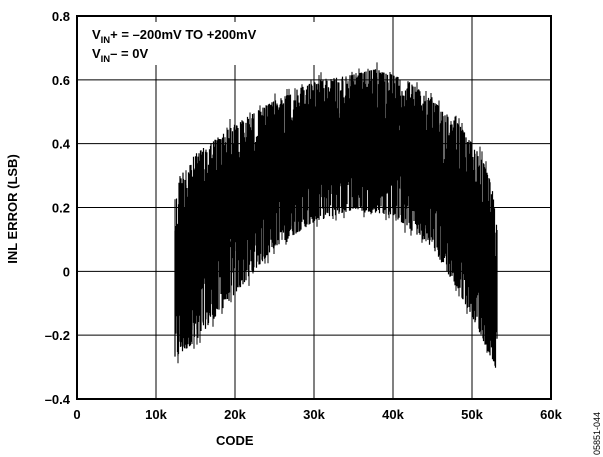 This screenshot has height=457, width=603. I want to click on annotation-line-1: VIN+ = –200mV TO +200mV, so click(174, 36).